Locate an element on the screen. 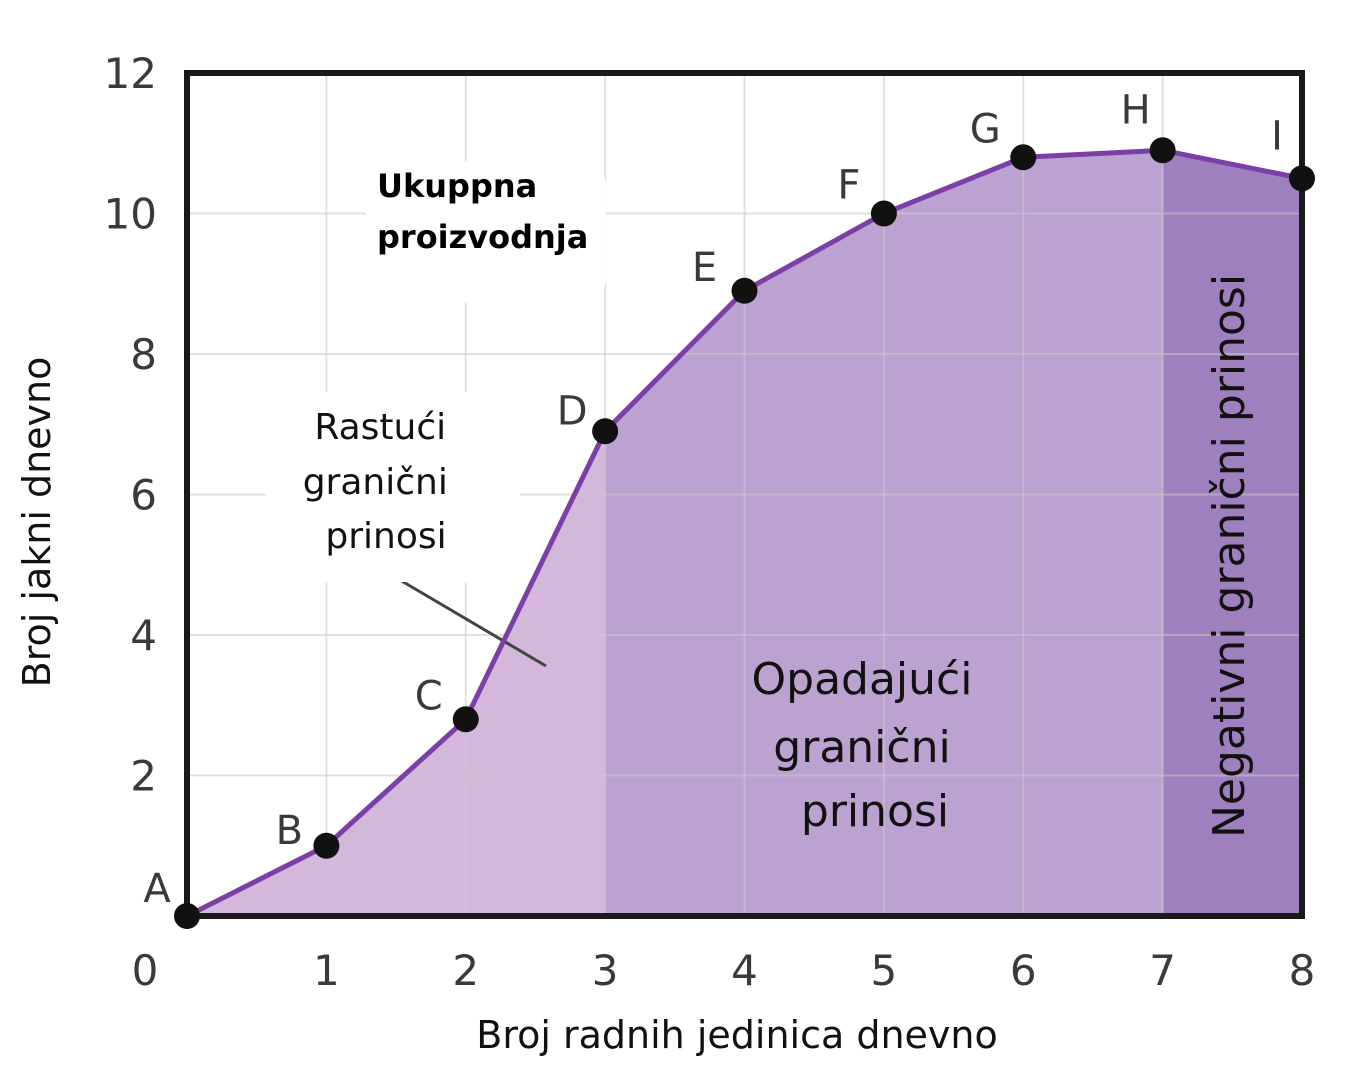 The height and width of the screenshot is (1080, 1358). data-point-D is located at coordinates (605, 431).